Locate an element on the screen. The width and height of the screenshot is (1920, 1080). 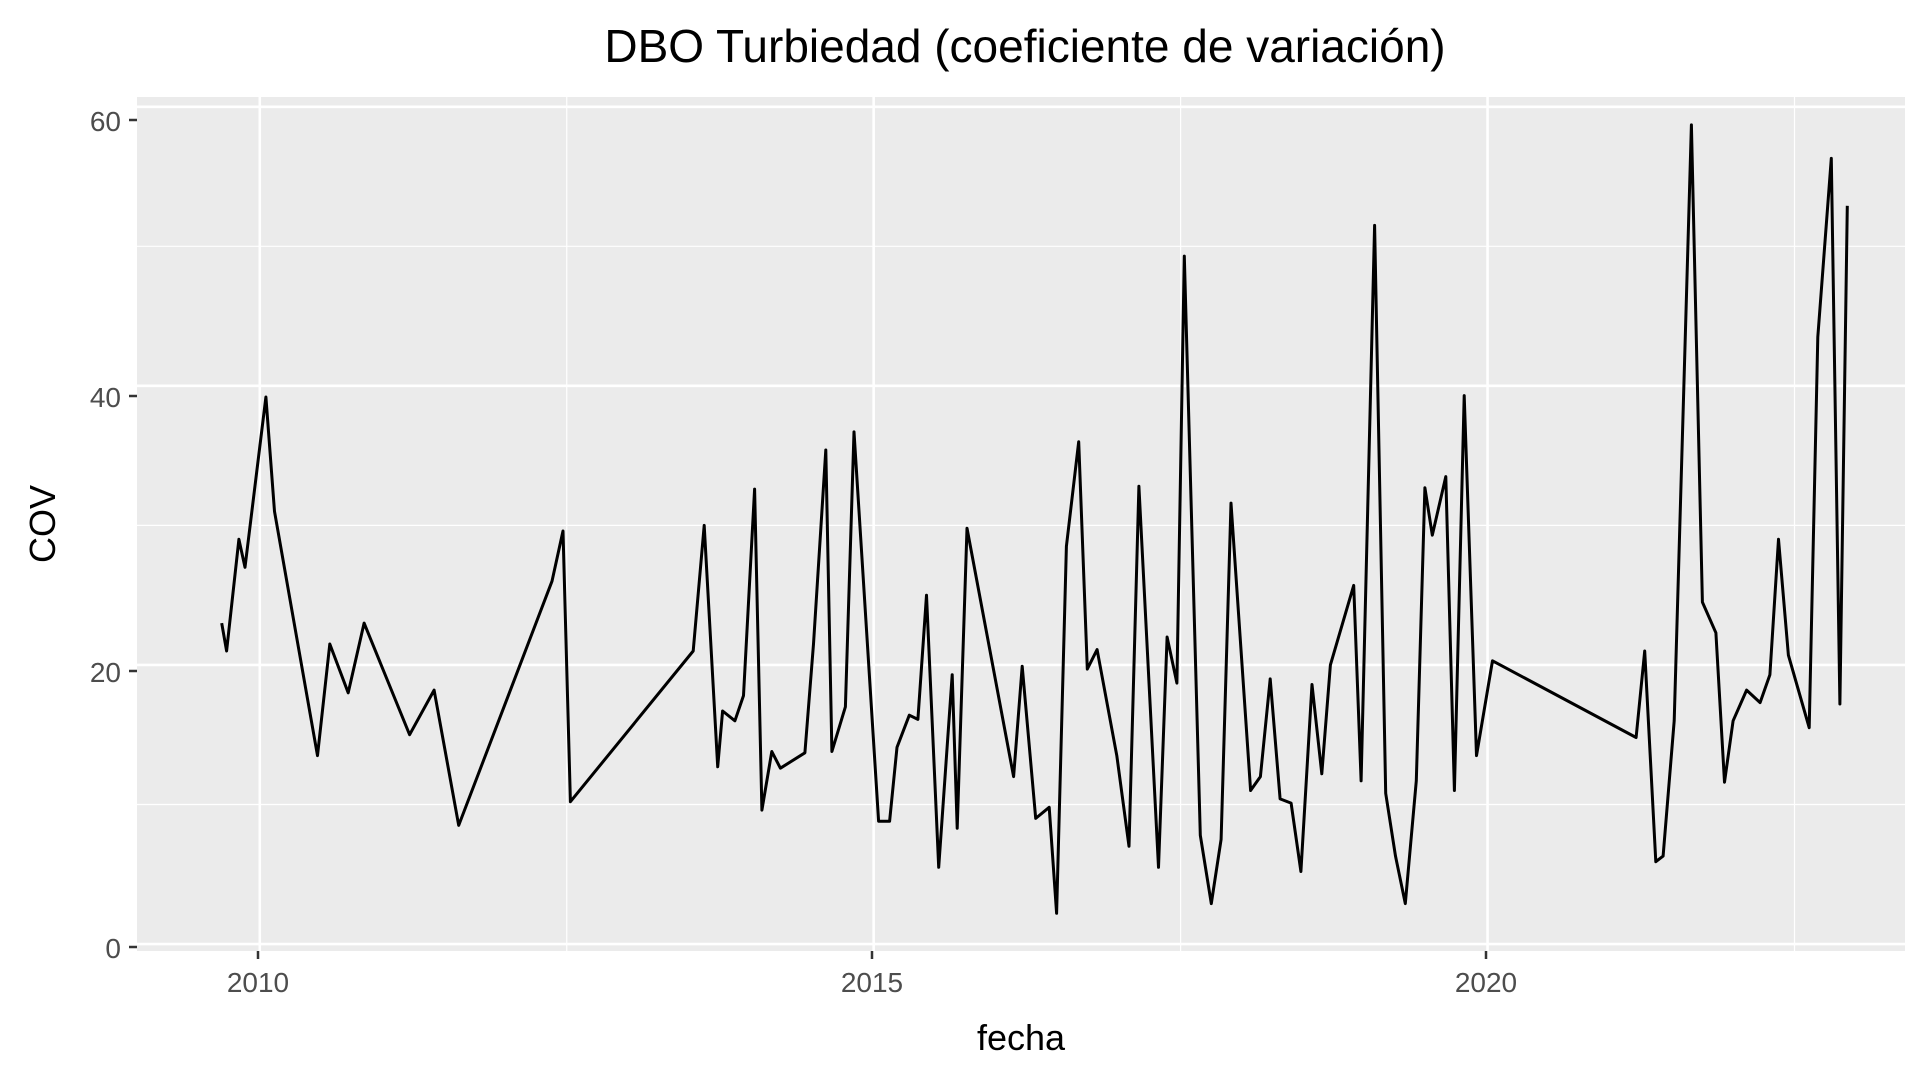
x-axis: 2010 2015 2020 is located at coordinates (872, 974).